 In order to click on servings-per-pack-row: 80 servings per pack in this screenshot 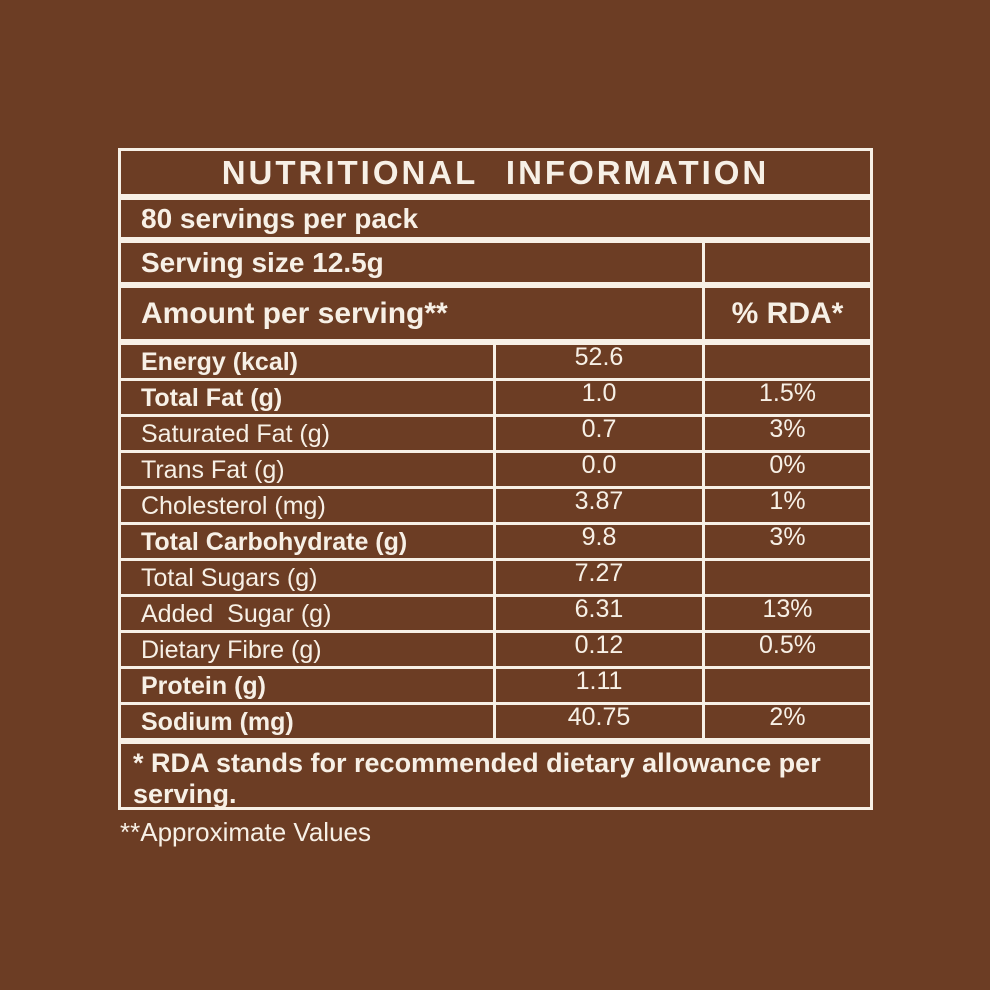, I will do `click(495, 218)`.